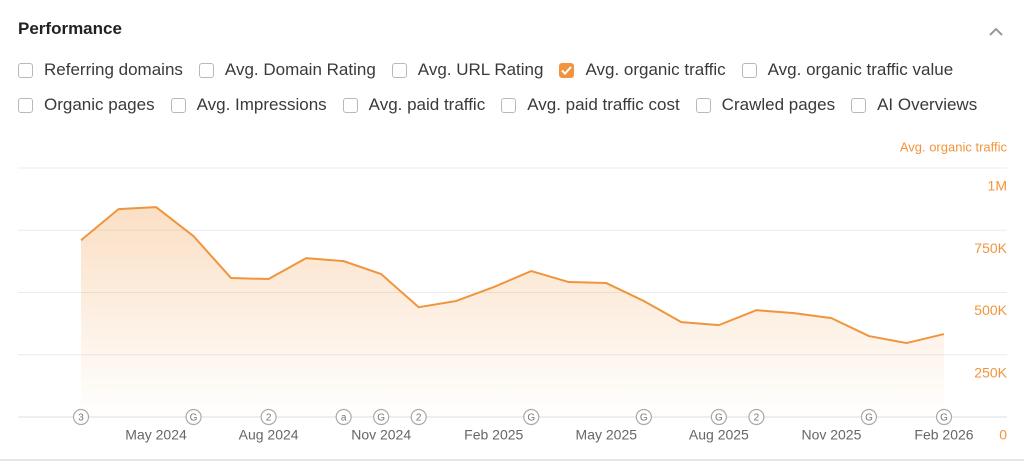  I want to click on checkbox: Avg. Impressions, so click(248, 105).